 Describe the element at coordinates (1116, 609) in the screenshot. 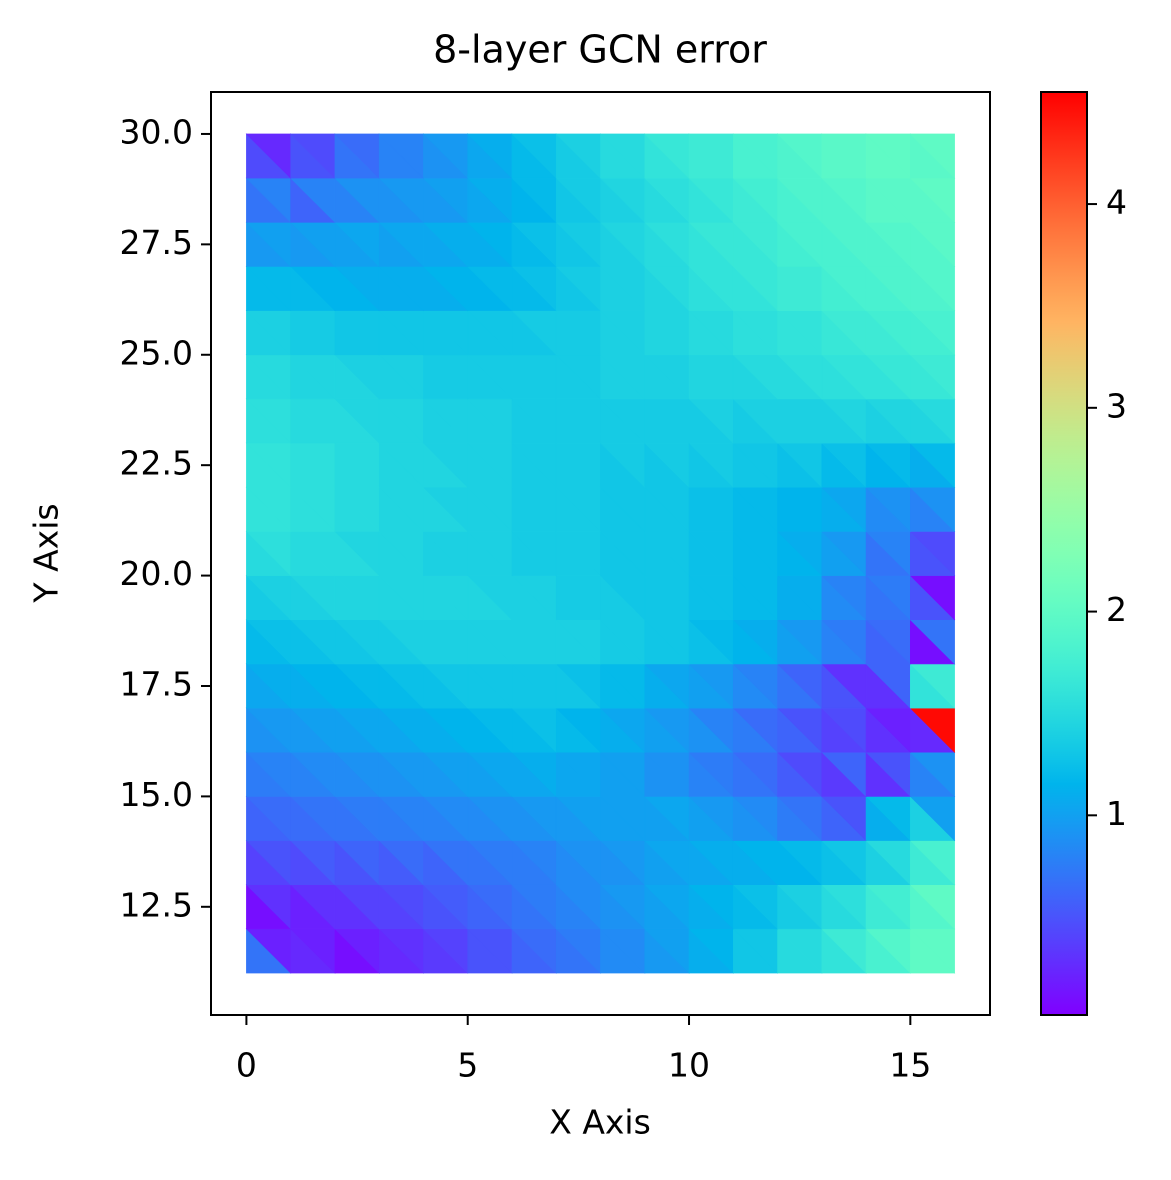

I see `colorbar-tick-label: 2` at that location.